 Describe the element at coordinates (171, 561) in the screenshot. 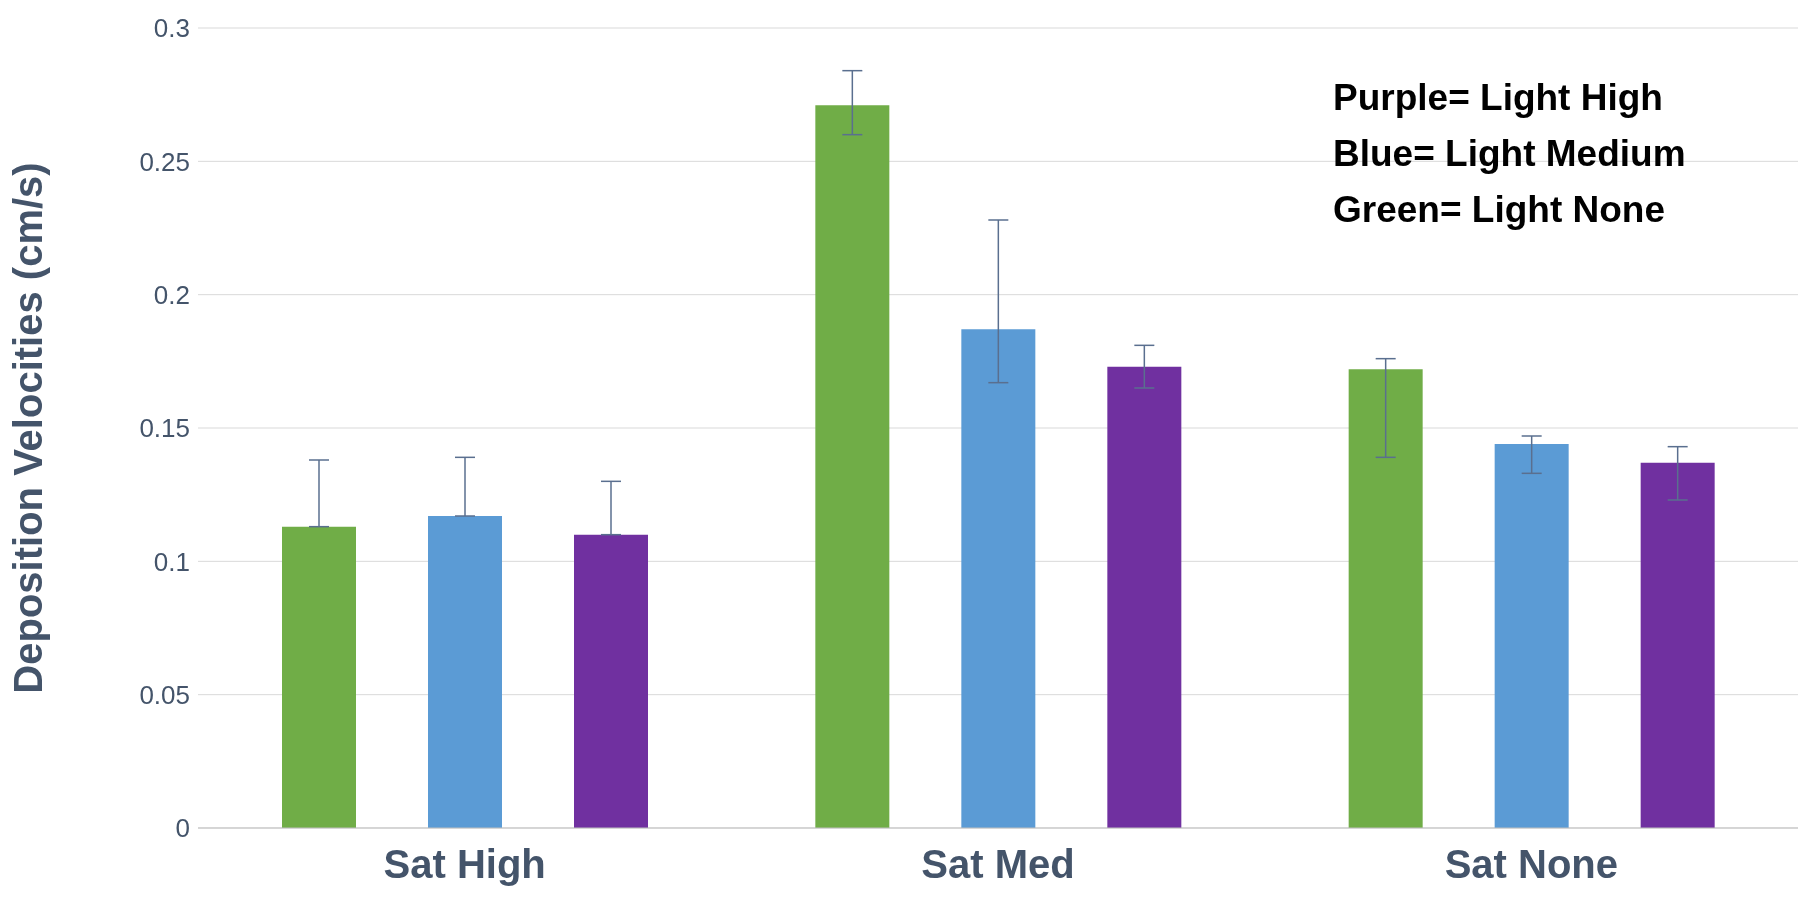

I see `y-tick-label: 0.1` at that location.